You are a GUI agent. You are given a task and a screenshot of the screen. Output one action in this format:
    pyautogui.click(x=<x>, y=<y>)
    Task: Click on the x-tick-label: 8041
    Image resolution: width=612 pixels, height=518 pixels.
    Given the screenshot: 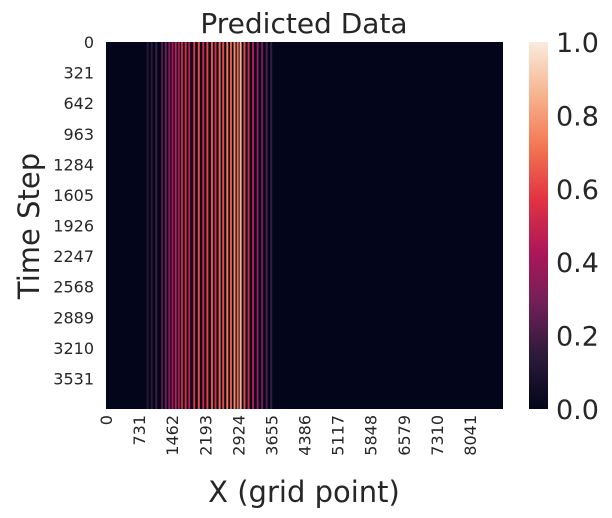 What is the action you would take?
    pyautogui.click(x=470, y=435)
    